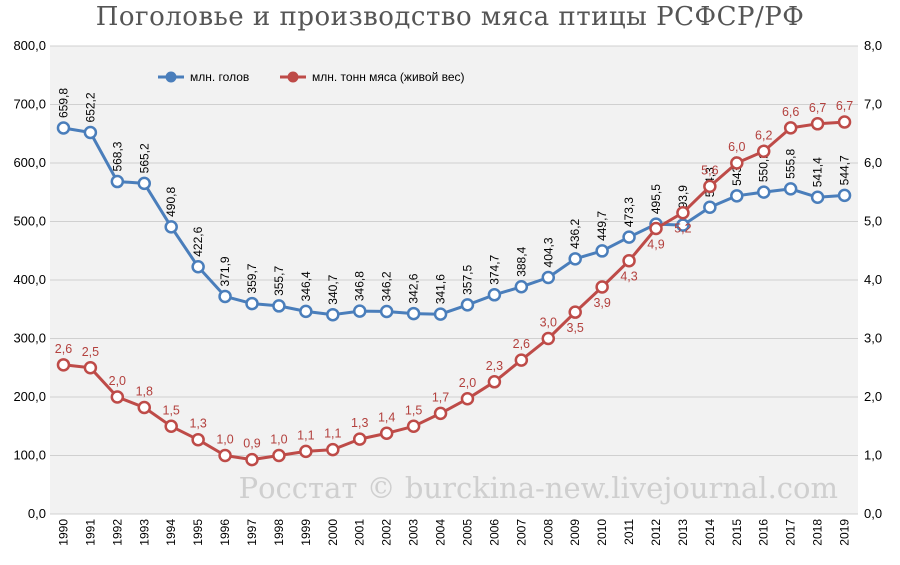 Image resolution: width=900 pixels, height=565 pixels. I want to click on legend: млн. голов млн. тонн мяса (живой вес), so click(311, 77).